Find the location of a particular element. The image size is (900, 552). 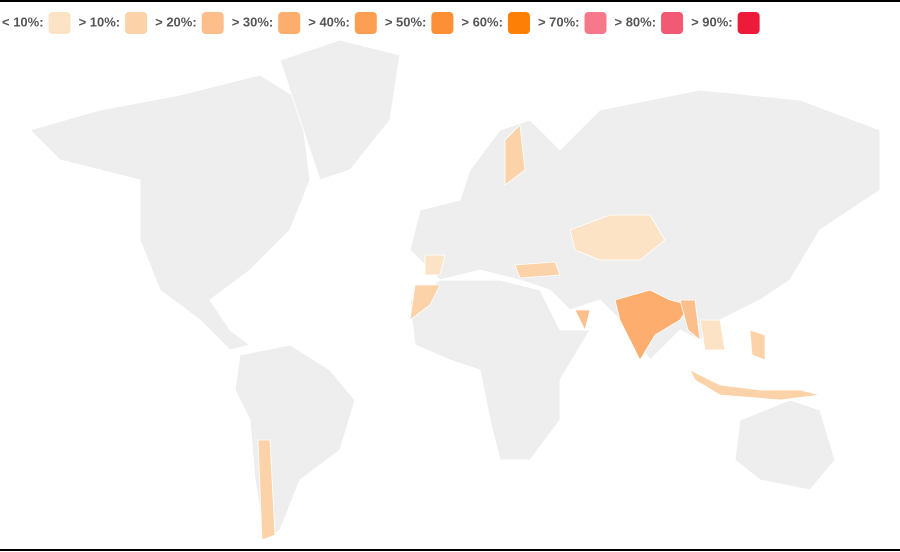

legend-label: > 80%: is located at coordinates (636, 21).